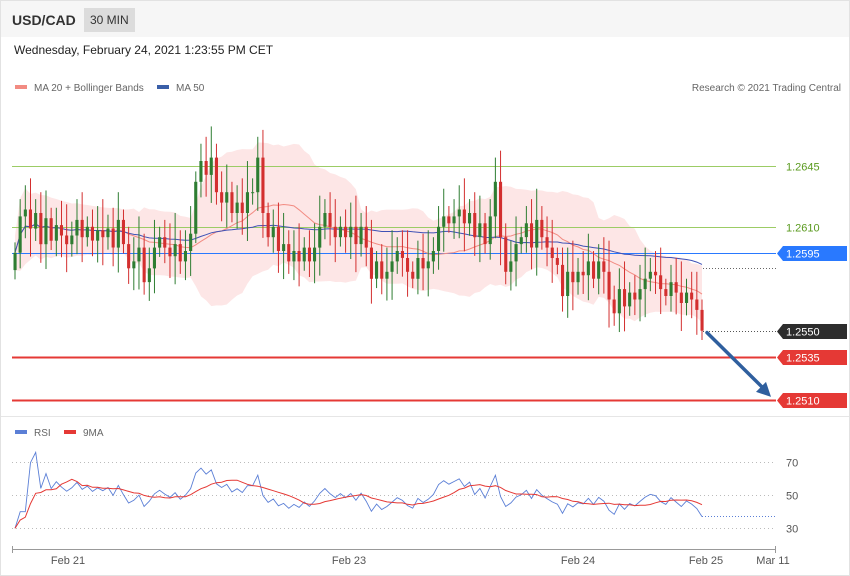 This screenshot has height=576, width=850. Describe the element at coordinates (109, 20) in the screenshot. I see `timeframe-badge: 30 MIN` at that location.